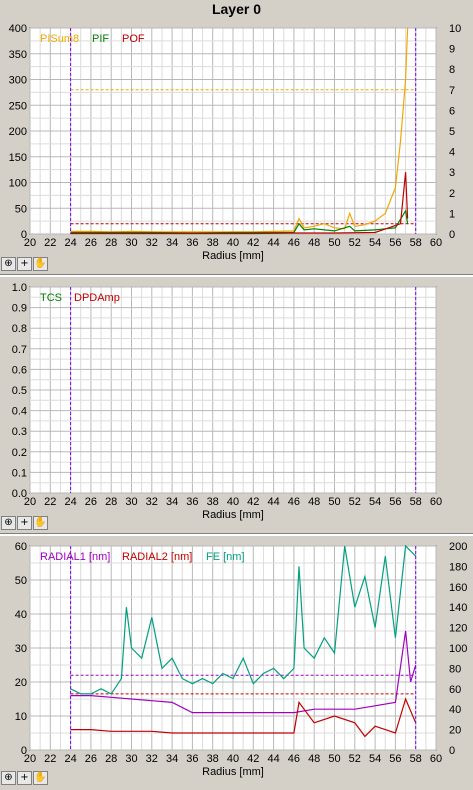  I want to click on y-tick-label: 0.6, so click(19, 370).